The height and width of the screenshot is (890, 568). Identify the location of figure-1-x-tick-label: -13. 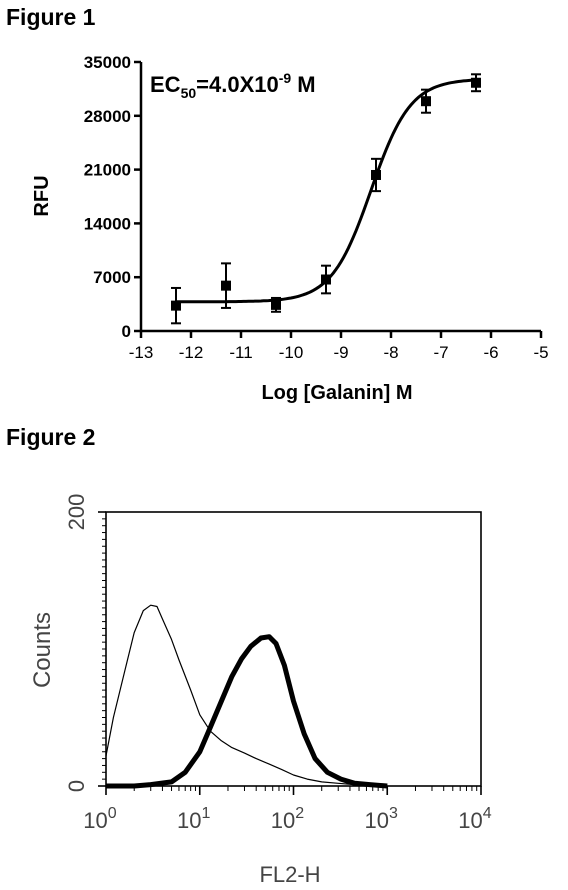
(141, 352).